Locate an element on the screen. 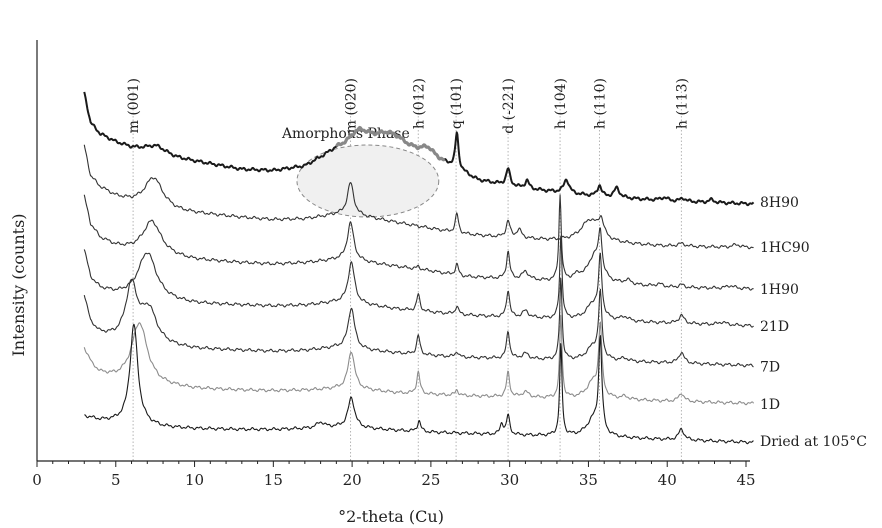 Image resolution: width=882 pixels, height=528 pixels. series-label: Dried at 105°C is located at coordinates (813, 442).